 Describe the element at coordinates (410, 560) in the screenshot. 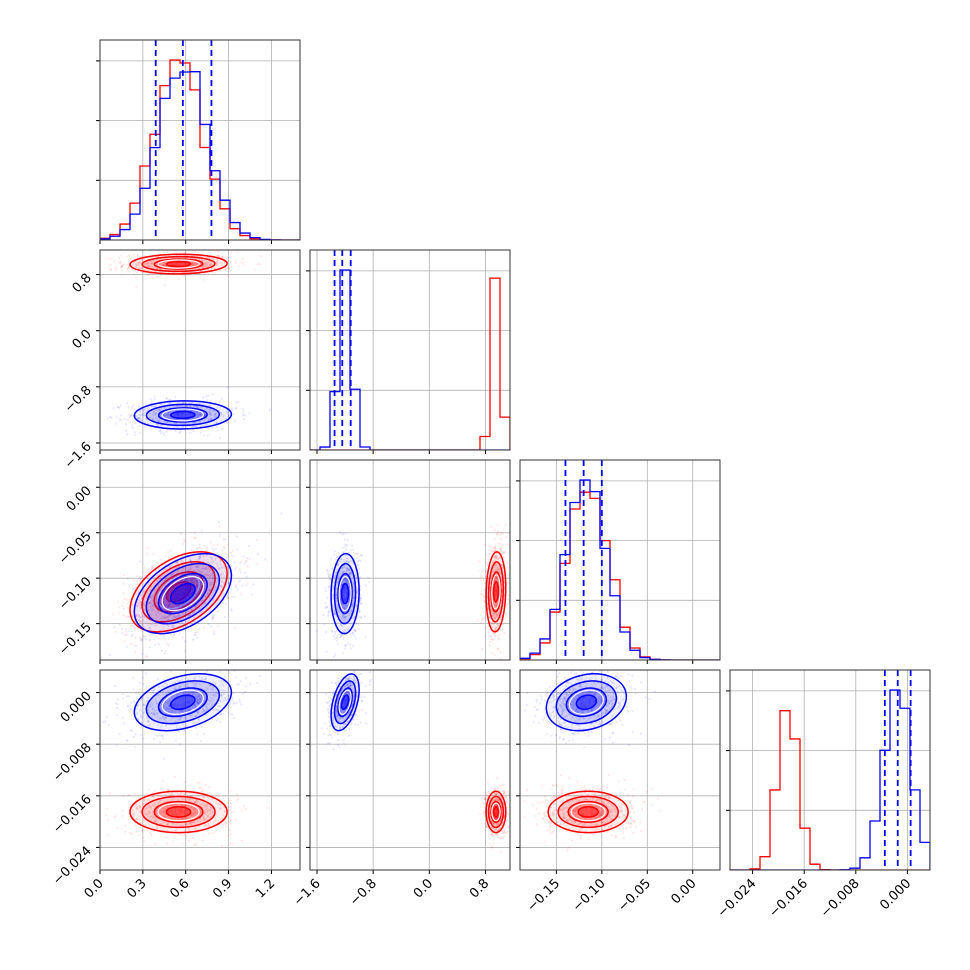

I see `panel-frame` at that location.